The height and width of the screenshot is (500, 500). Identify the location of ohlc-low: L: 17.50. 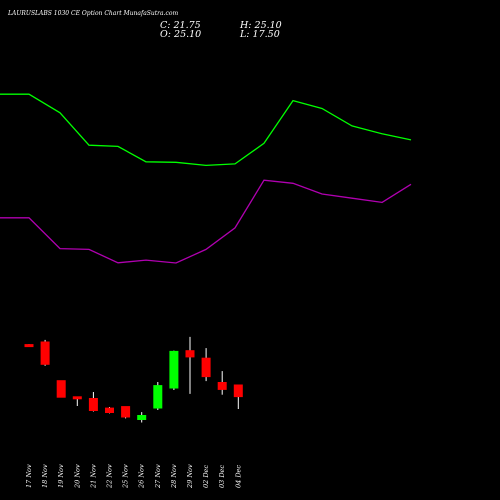
(260, 34).